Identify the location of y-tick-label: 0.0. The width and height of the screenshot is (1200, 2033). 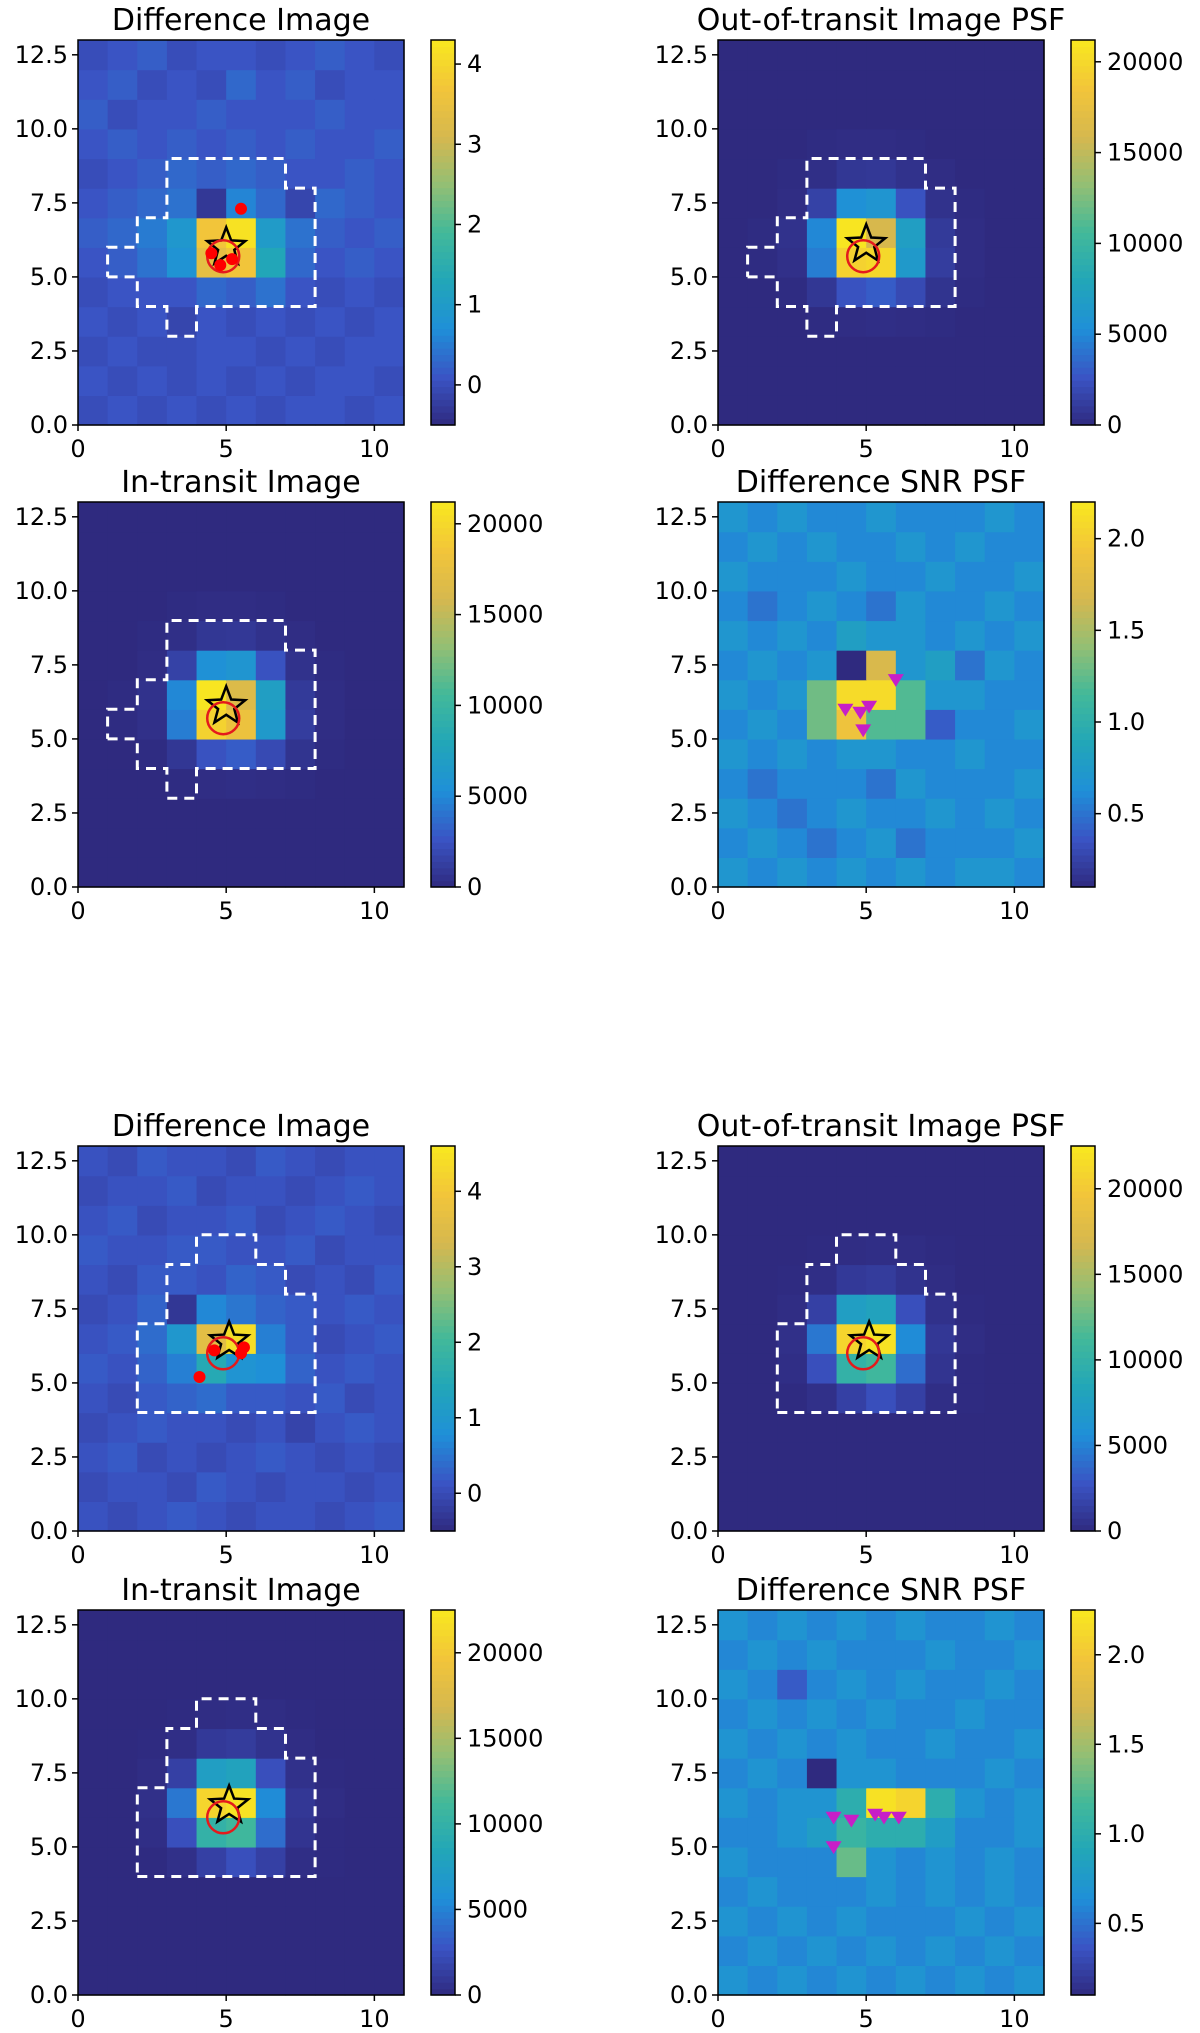
(689, 1531).